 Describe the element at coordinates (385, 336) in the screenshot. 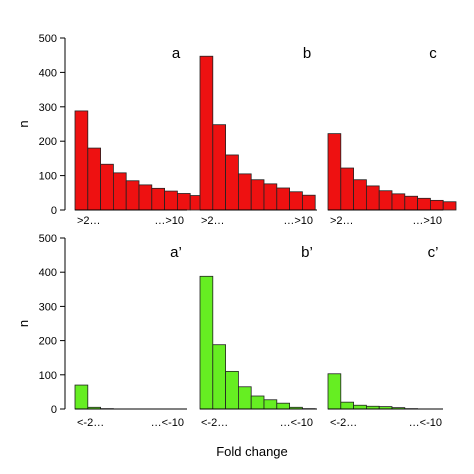

I see `panel-bottom-3: c’ <-2… …<-10` at that location.